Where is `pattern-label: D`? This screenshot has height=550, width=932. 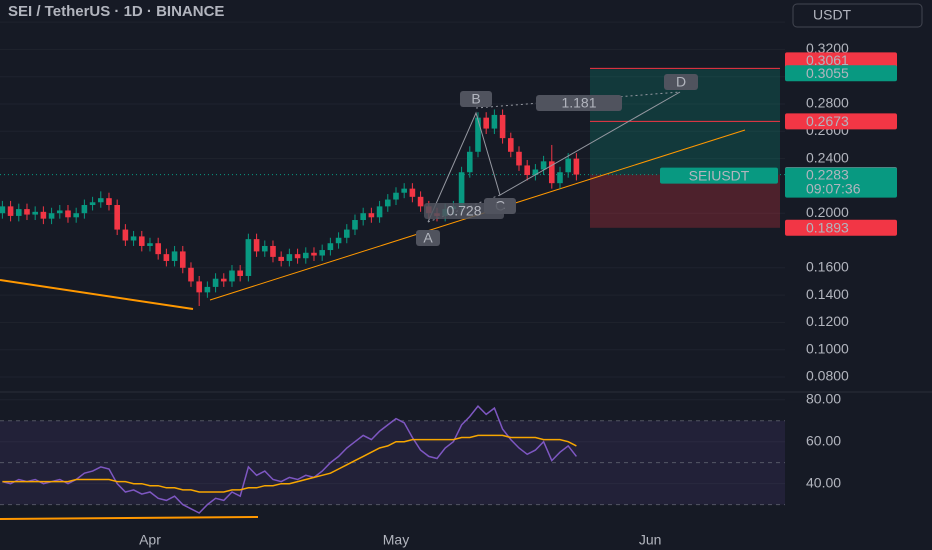
pattern-label: D is located at coordinates (681, 82).